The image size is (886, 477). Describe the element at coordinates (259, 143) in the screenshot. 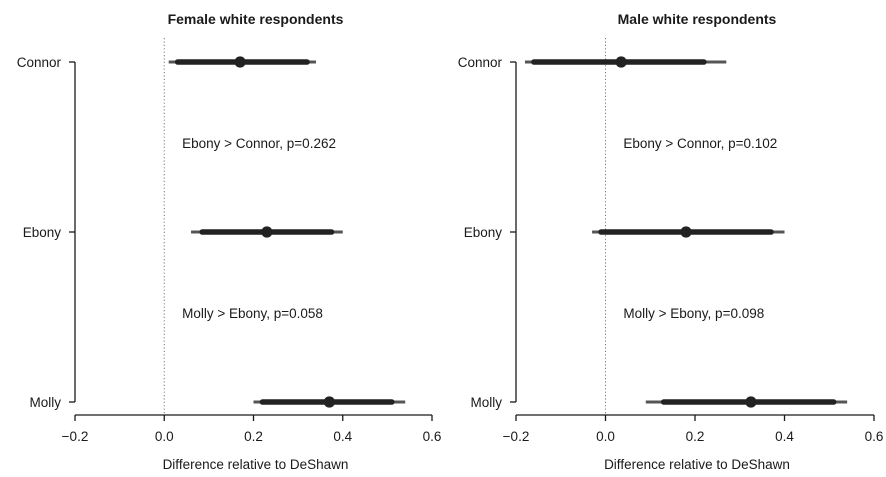

I see `comparison-annotation: Ebony > Connor, p=0.262` at that location.